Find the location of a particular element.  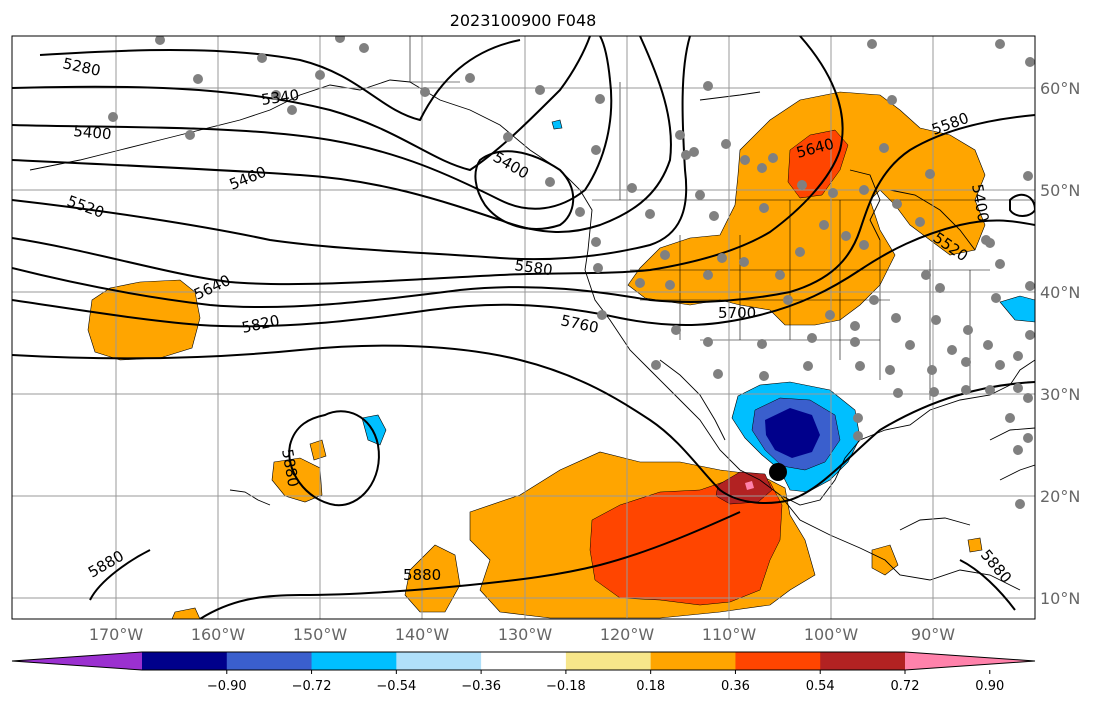

contour-label: 5700 is located at coordinates (737, 313).